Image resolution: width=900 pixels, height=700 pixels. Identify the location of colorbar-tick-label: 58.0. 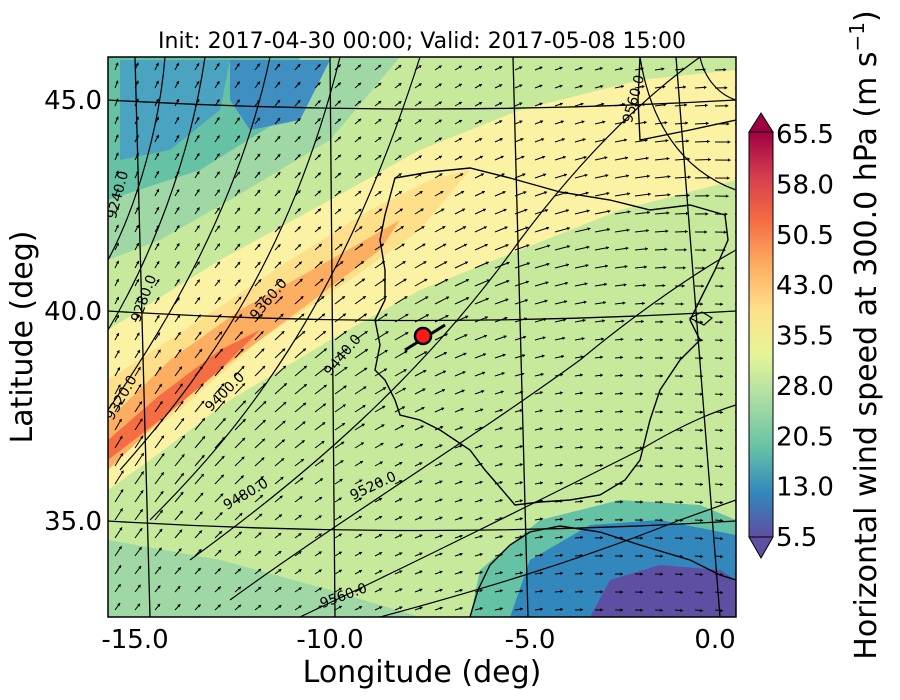
(805, 185).